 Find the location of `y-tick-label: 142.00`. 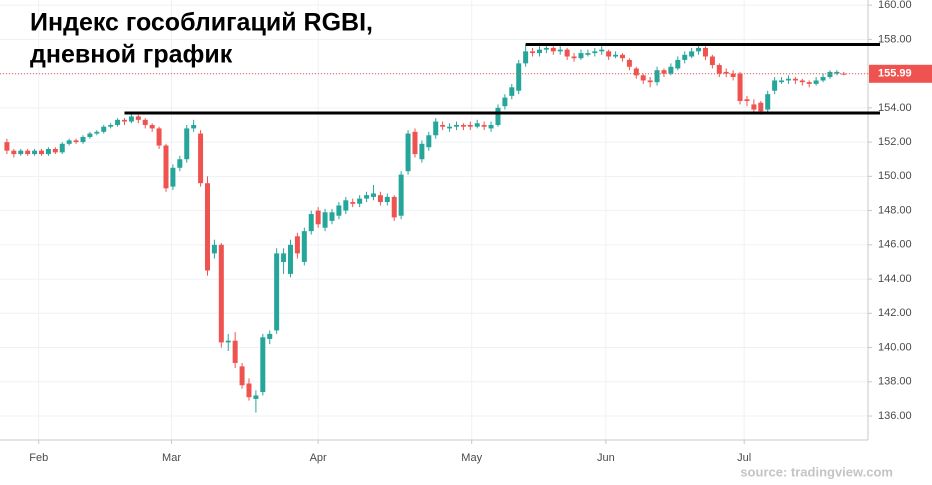

y-tick-label: 142.00 is located at coordinates (895, 313).